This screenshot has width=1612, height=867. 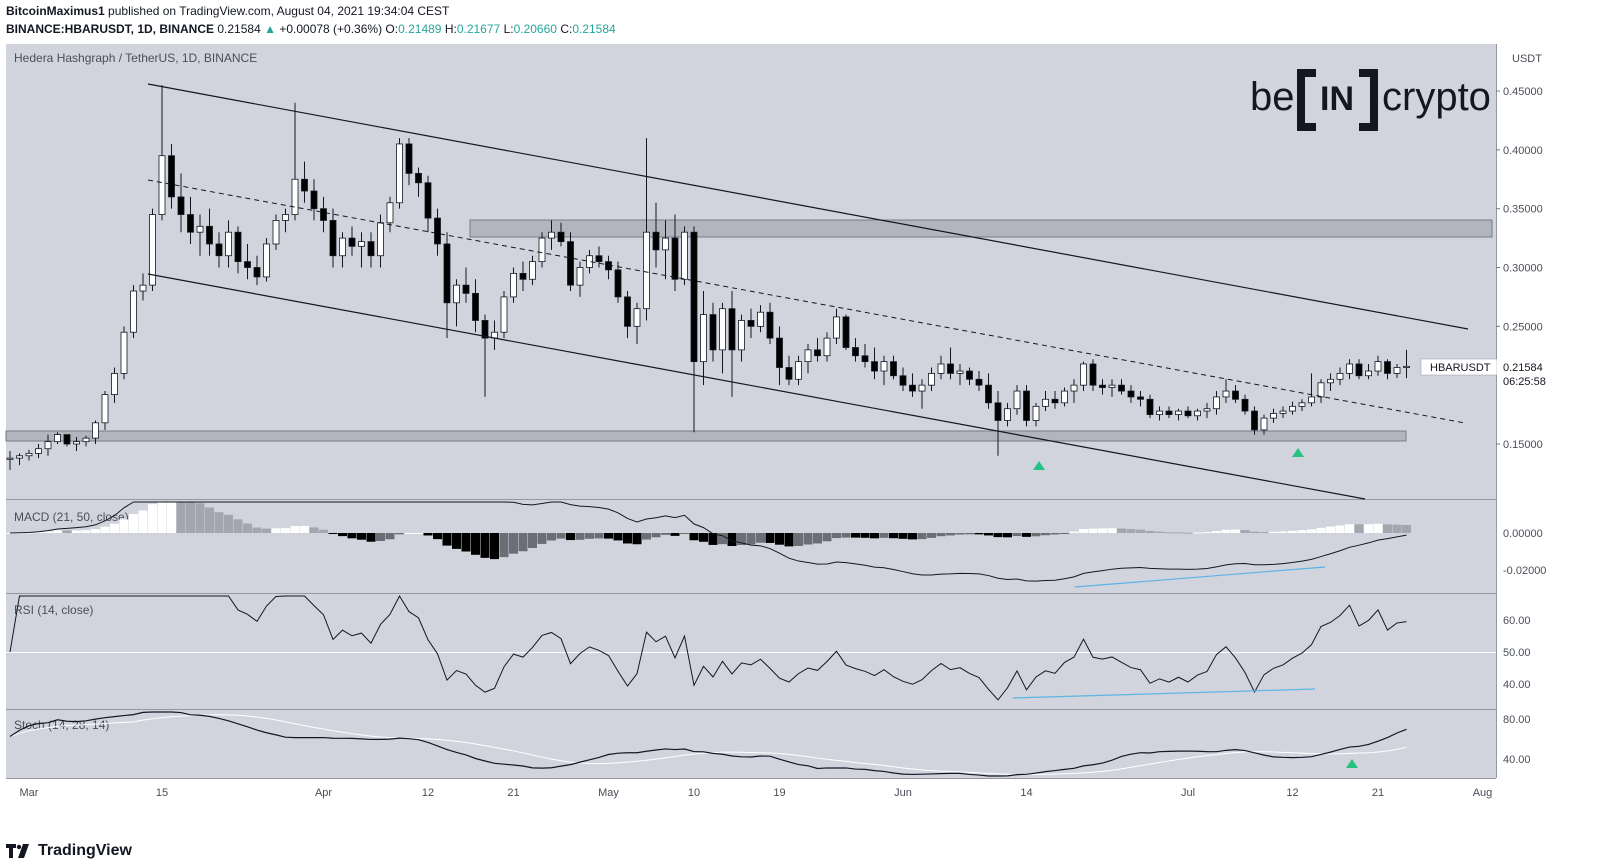 I want to click on stoch-pane, so click(x=751, y=744).